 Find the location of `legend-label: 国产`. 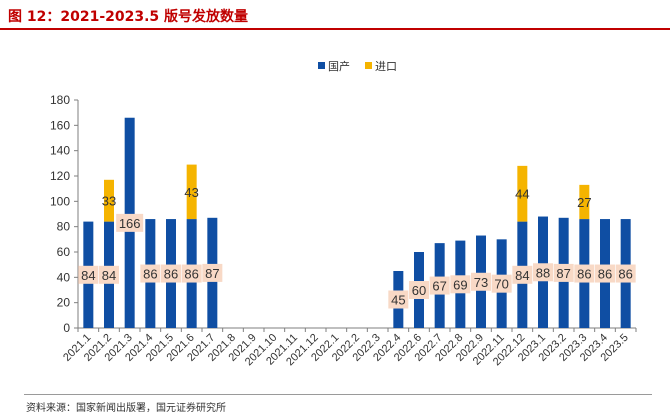

legend-label: 国产 is located at coordinates (339, 66).